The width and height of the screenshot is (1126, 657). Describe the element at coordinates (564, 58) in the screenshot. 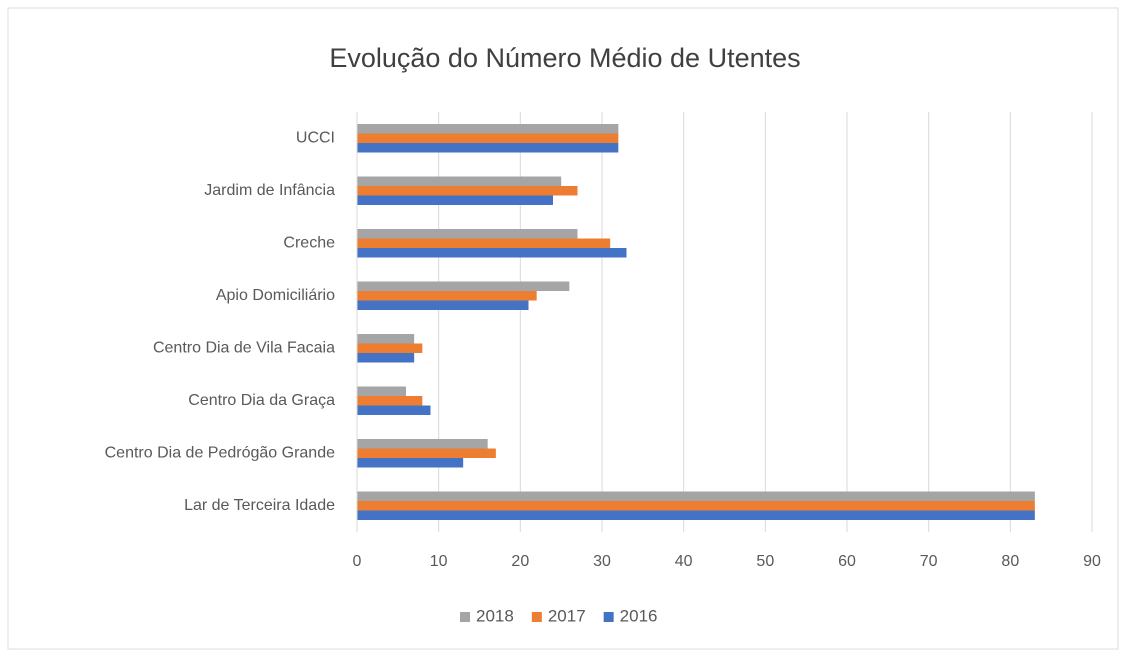

I see `chart-title: Evolução do Número Médio de Utentes` at that location.